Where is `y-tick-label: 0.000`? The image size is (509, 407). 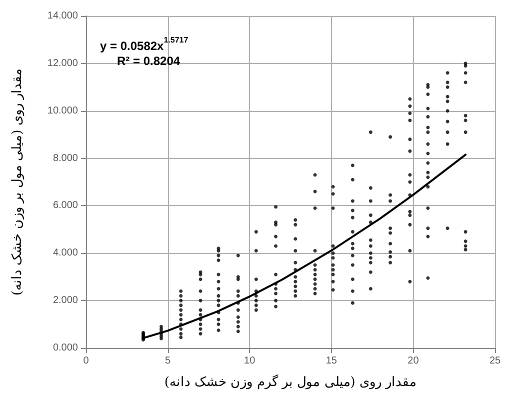 y-tick-label: 0.000 is located at coordinates (65, 348).